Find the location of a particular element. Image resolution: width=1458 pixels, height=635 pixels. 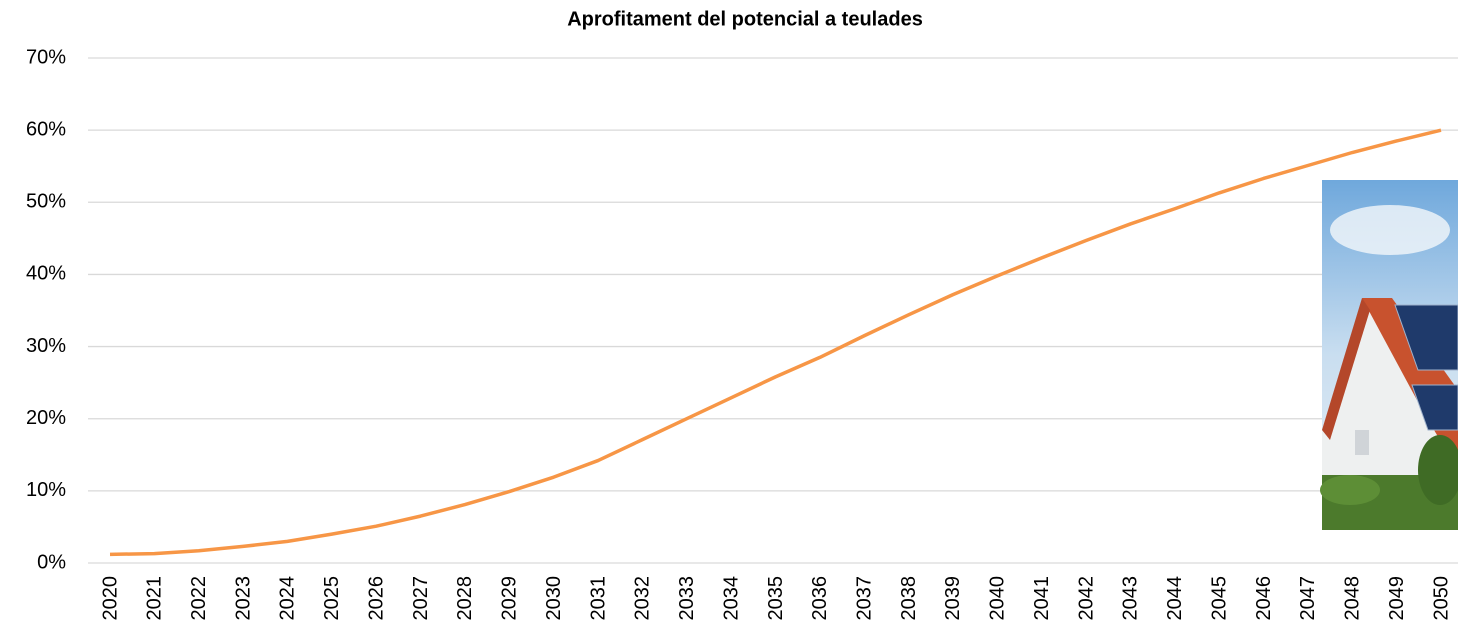

x-tick-label: 2029 is located at coordinates (510, 598).